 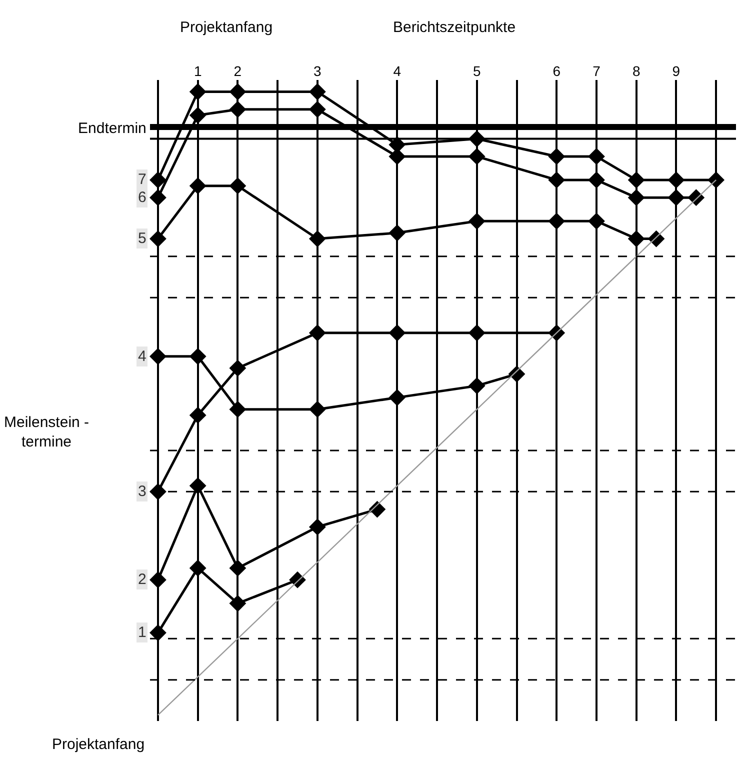 I want to click on ref-line-label: Endtermin, so click(x=112, y=128).